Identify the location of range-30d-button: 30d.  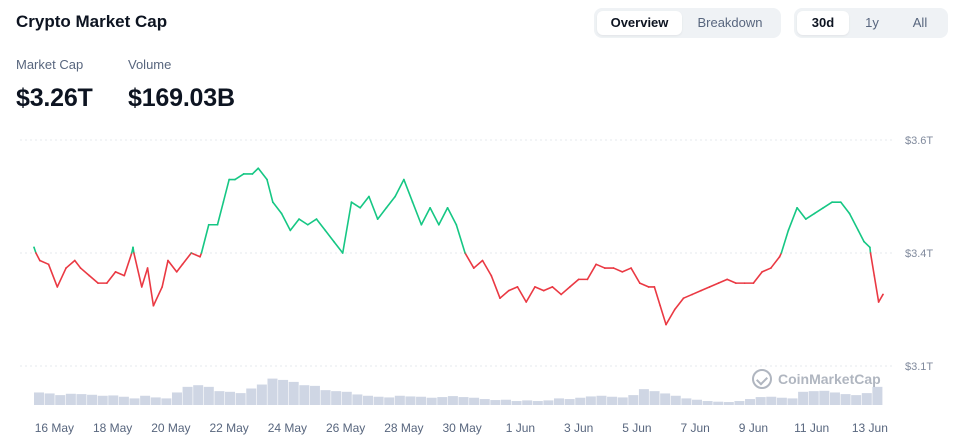
(823, 23).